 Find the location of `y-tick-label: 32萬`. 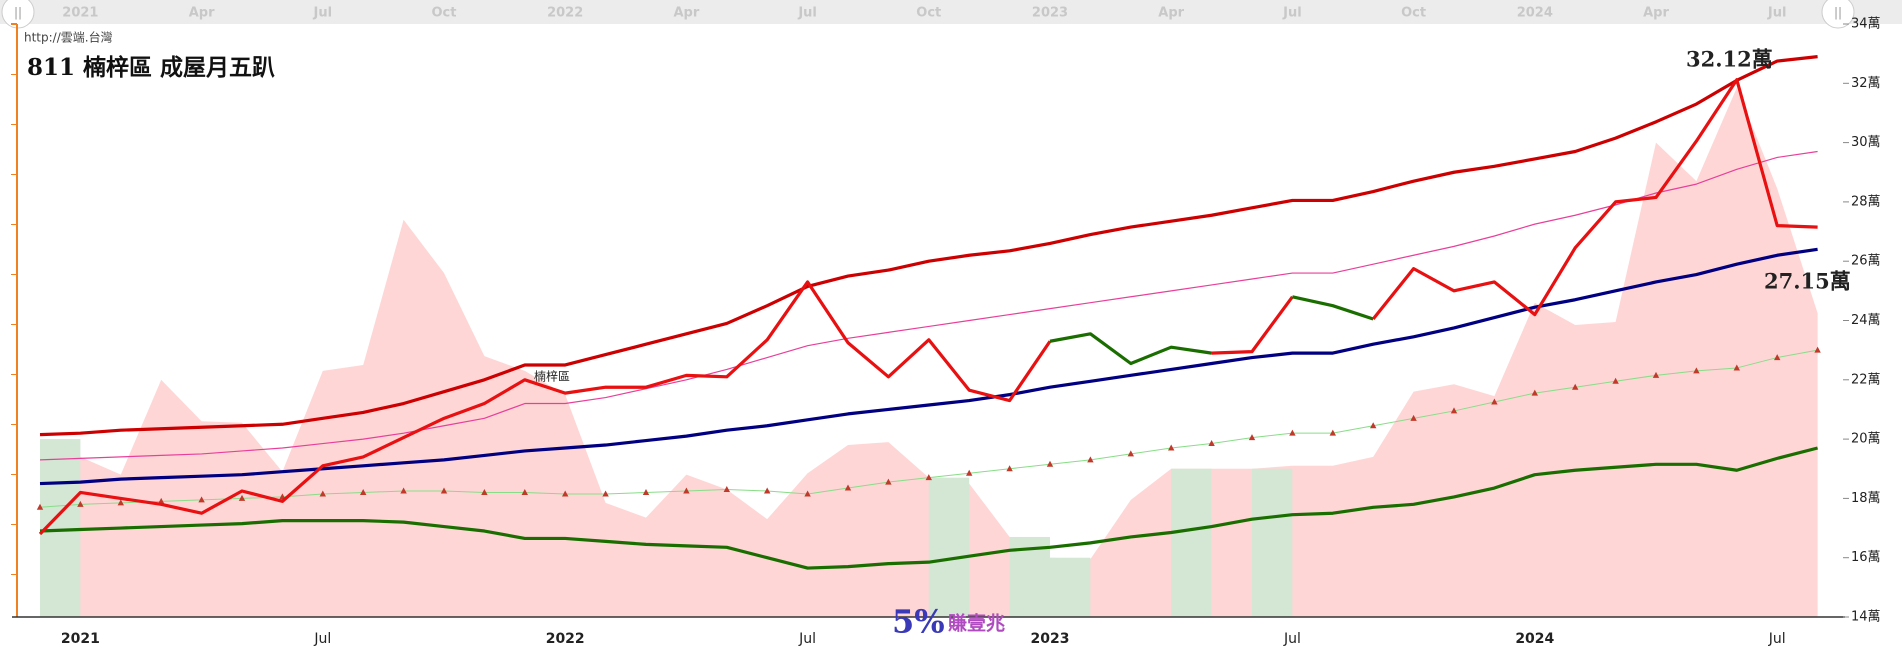

y-tick-label: 32萬 is located at coordinates (1866, 83).